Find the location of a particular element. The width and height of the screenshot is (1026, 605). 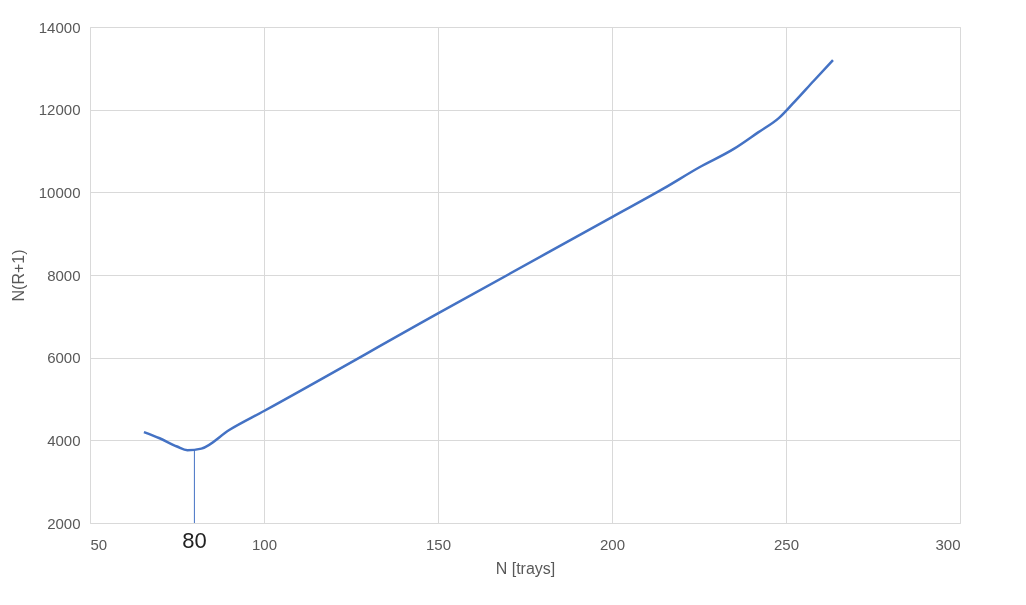

y-tick-label: 6000 is located at coordinates (64, 358).